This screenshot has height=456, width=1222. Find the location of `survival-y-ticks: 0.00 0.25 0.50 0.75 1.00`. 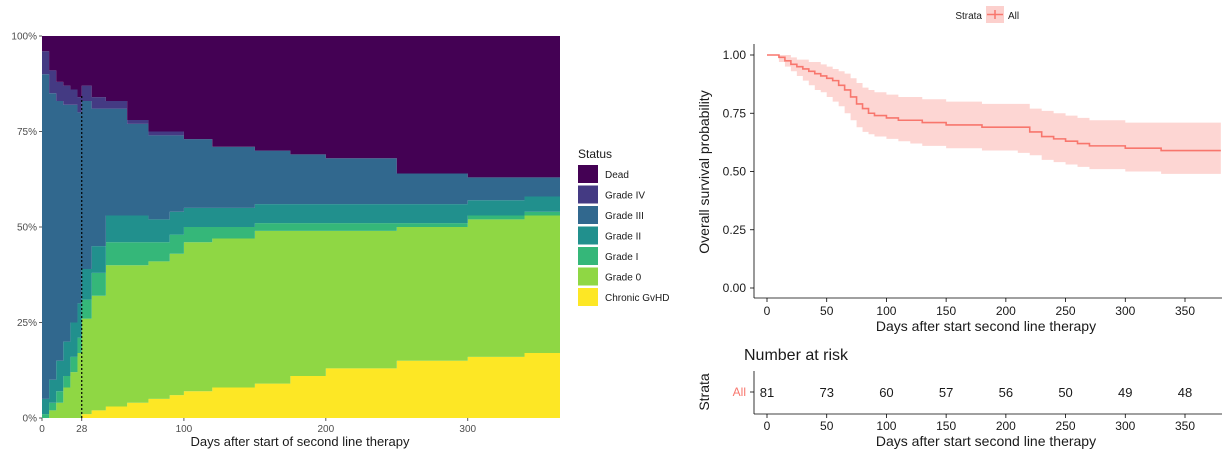

survival-y-ticks: 0.00 0.25 0.50 0.75 1.00 is located at coordinates (738, 171).